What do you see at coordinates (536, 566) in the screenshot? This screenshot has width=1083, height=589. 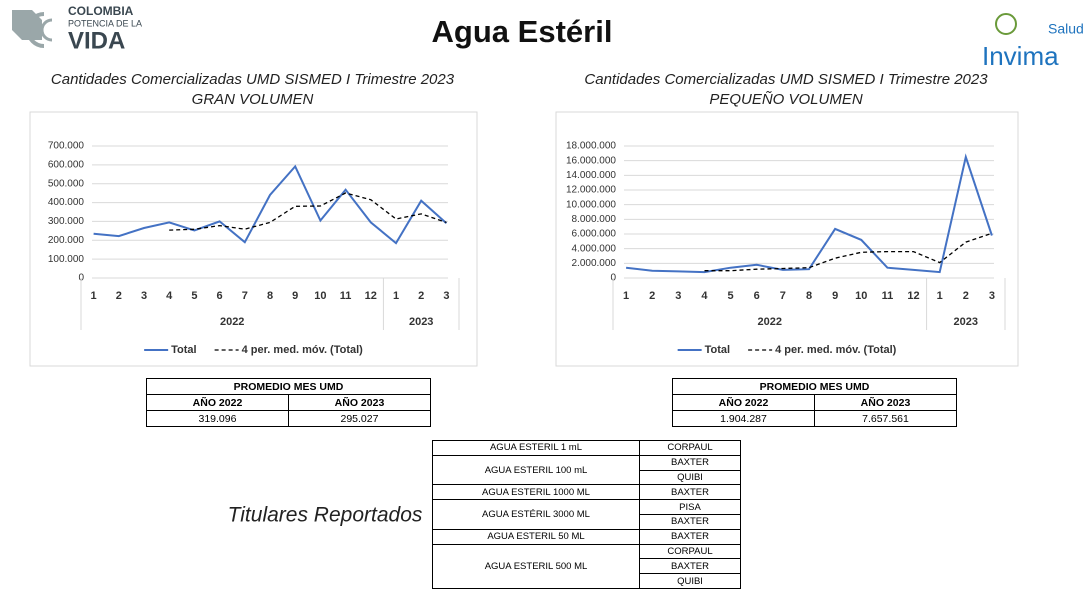 I see `product-cell: AGUA ESTERIL 500 ML` at bounding box center [536, 566].